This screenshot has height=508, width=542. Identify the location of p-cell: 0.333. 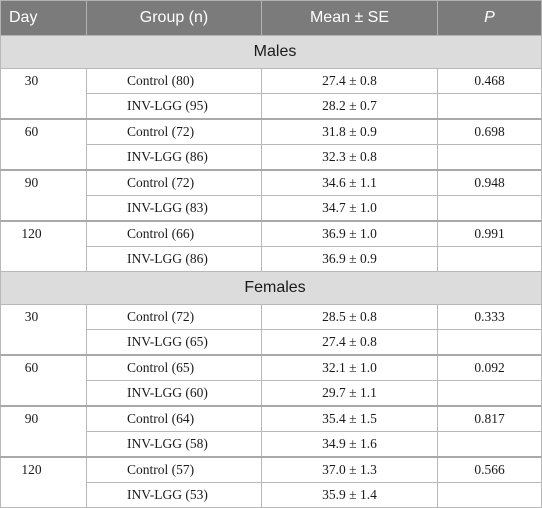
(489, 317).